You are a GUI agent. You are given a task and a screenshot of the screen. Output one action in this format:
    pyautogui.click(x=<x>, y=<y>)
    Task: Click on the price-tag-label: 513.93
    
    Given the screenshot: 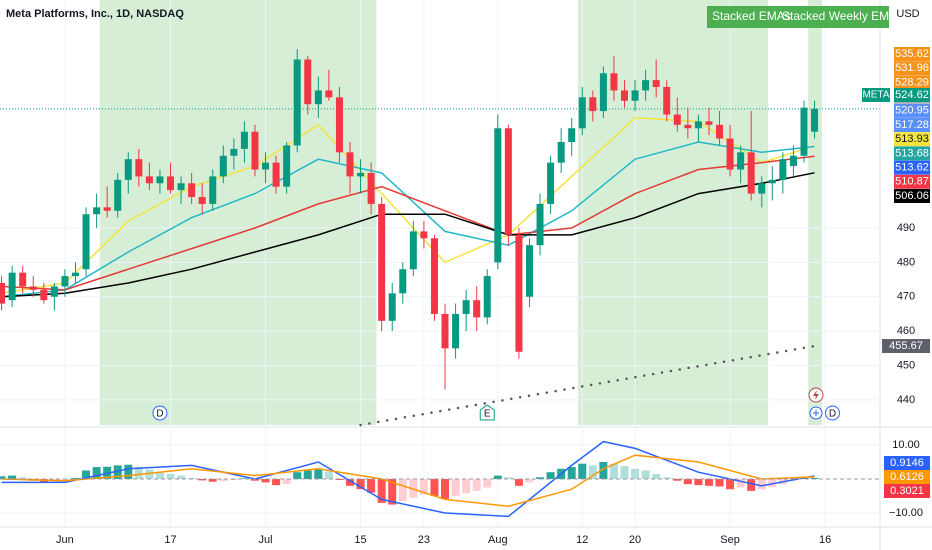 What is the action you would take?
    pyautogui.click(x=912, y=139)
    